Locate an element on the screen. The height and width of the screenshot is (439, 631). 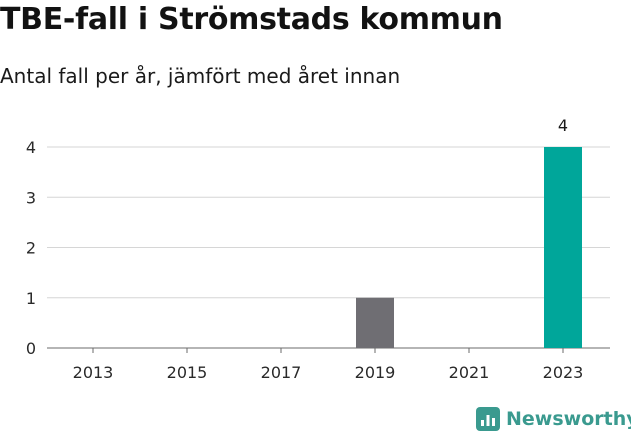
bar-chart-logo-icon is located at coordinates (488, 419).